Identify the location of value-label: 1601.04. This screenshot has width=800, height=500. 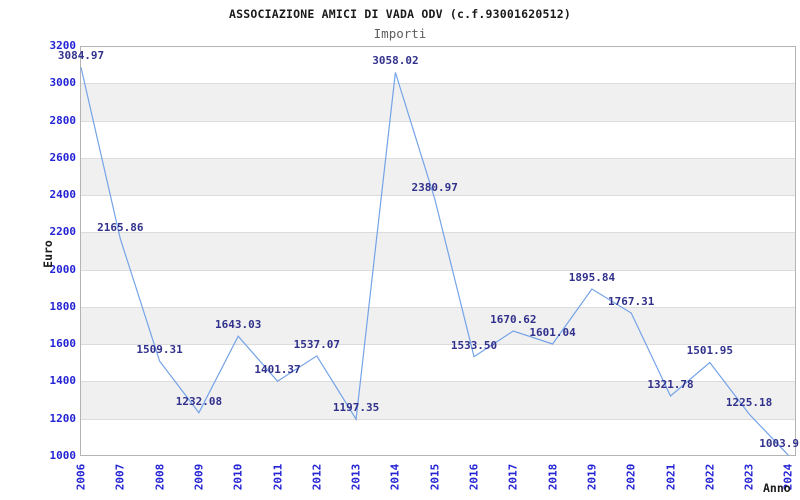
(552, 332).